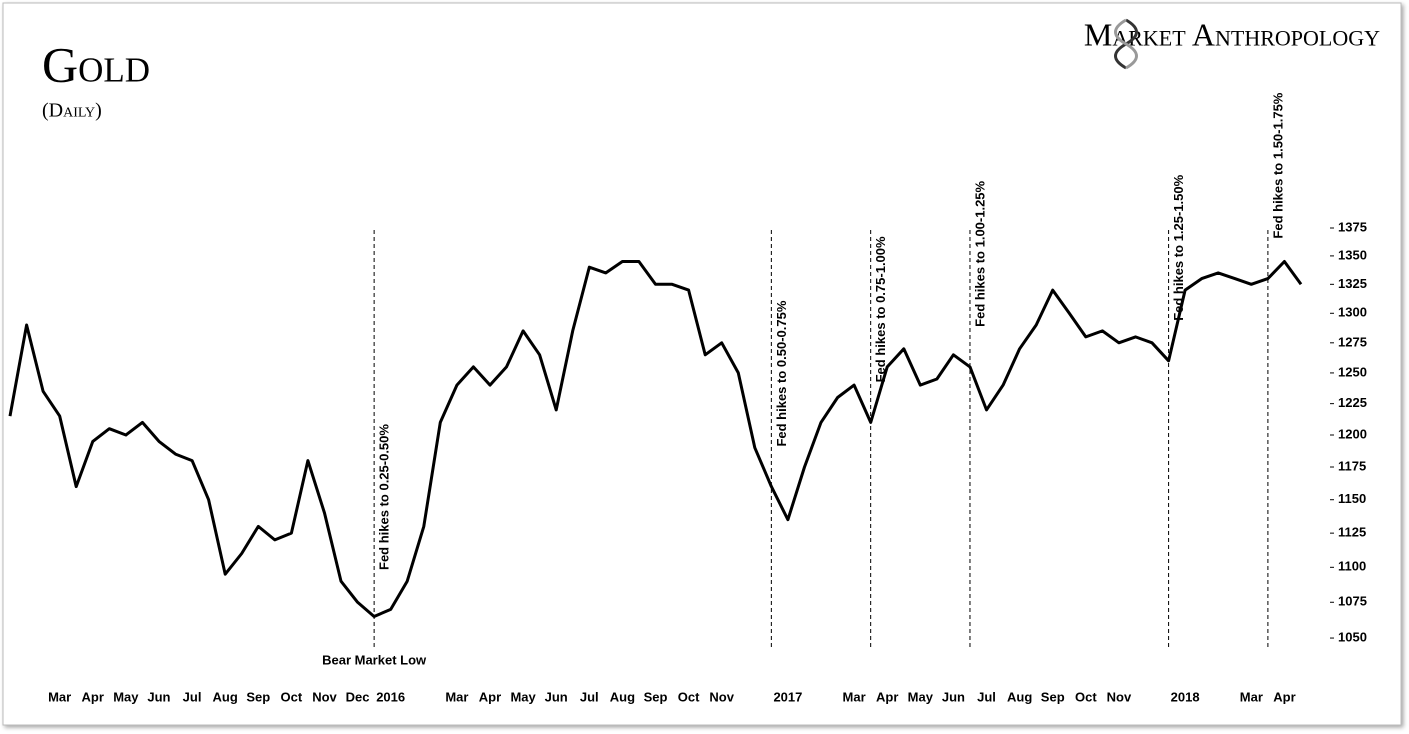 This screenshot has width=1409, height=734. What do you see at coordinates (1178, 247) in the screenshot?
I see `annotation: Fed hikes to 1.25-1.50%` at bounding box center [1178, 247].